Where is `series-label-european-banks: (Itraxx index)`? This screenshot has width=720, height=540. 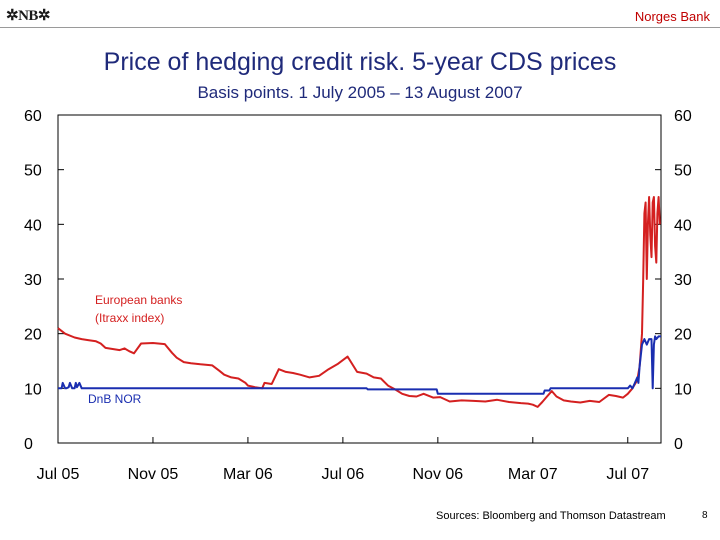
series-label-european-banks: (Itraxx index) is located at coordinates (129, 318).